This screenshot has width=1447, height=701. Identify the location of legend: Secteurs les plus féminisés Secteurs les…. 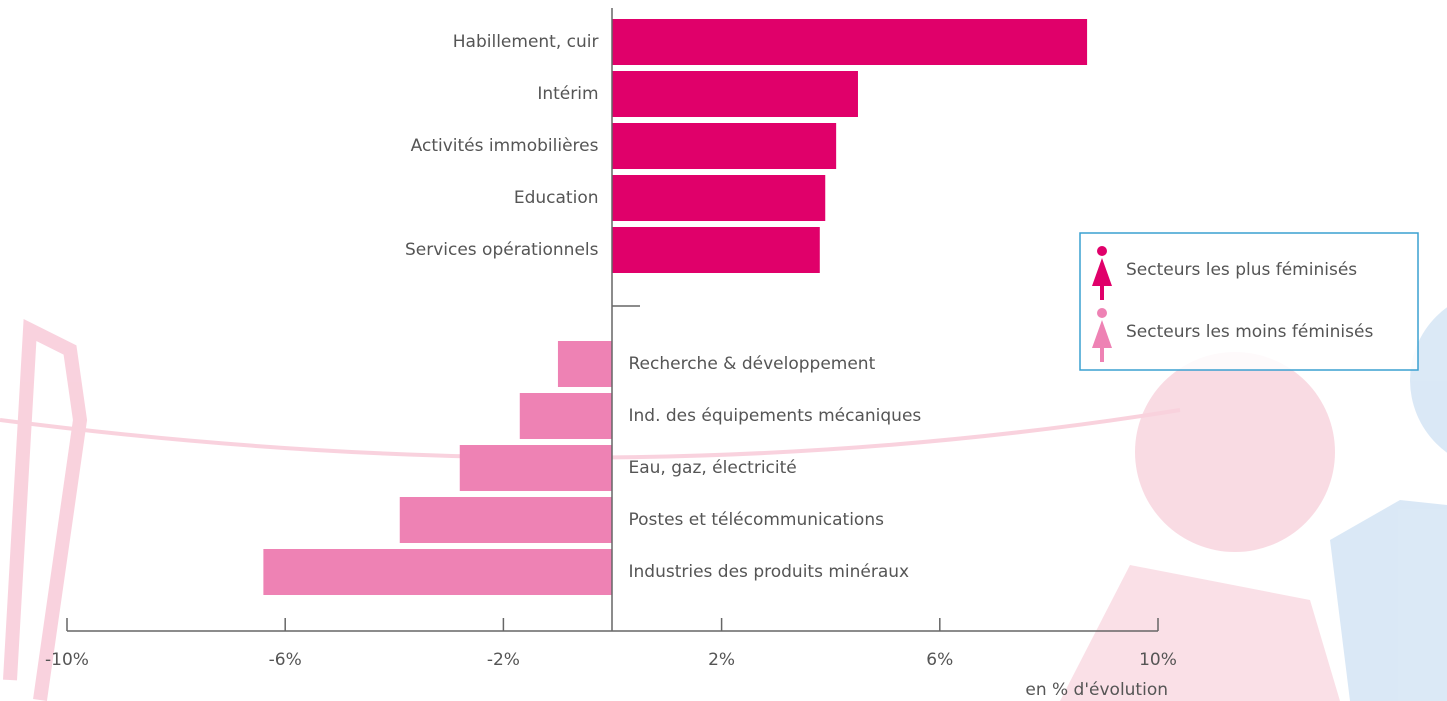
(1249, 301).